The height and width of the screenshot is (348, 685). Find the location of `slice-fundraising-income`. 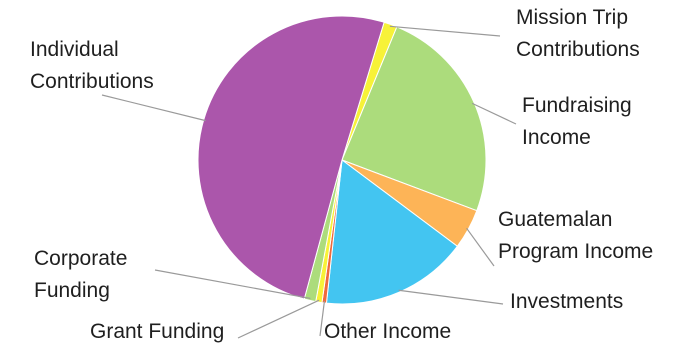

slice-fundraising-income is located at coordinates (414, 119).